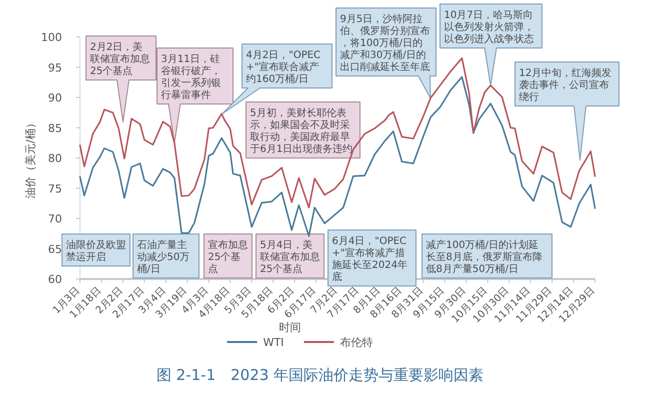 This screenshot has height=400, width=655. Describe the element at coordinates (228, 257) in the screenshot. I see `annotation: 宣布加息25个基点` at that location.